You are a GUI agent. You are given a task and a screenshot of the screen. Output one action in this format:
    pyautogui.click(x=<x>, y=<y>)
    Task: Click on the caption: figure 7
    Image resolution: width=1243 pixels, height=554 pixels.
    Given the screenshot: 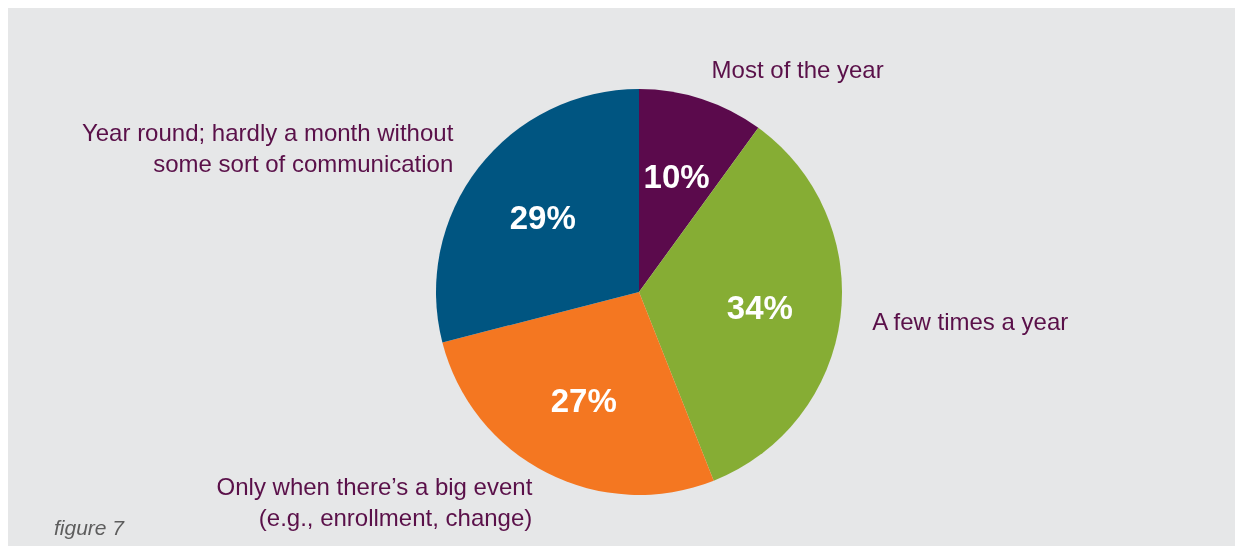 What is the action you would take?
    pyautogui.click(x=89, y=528)
    